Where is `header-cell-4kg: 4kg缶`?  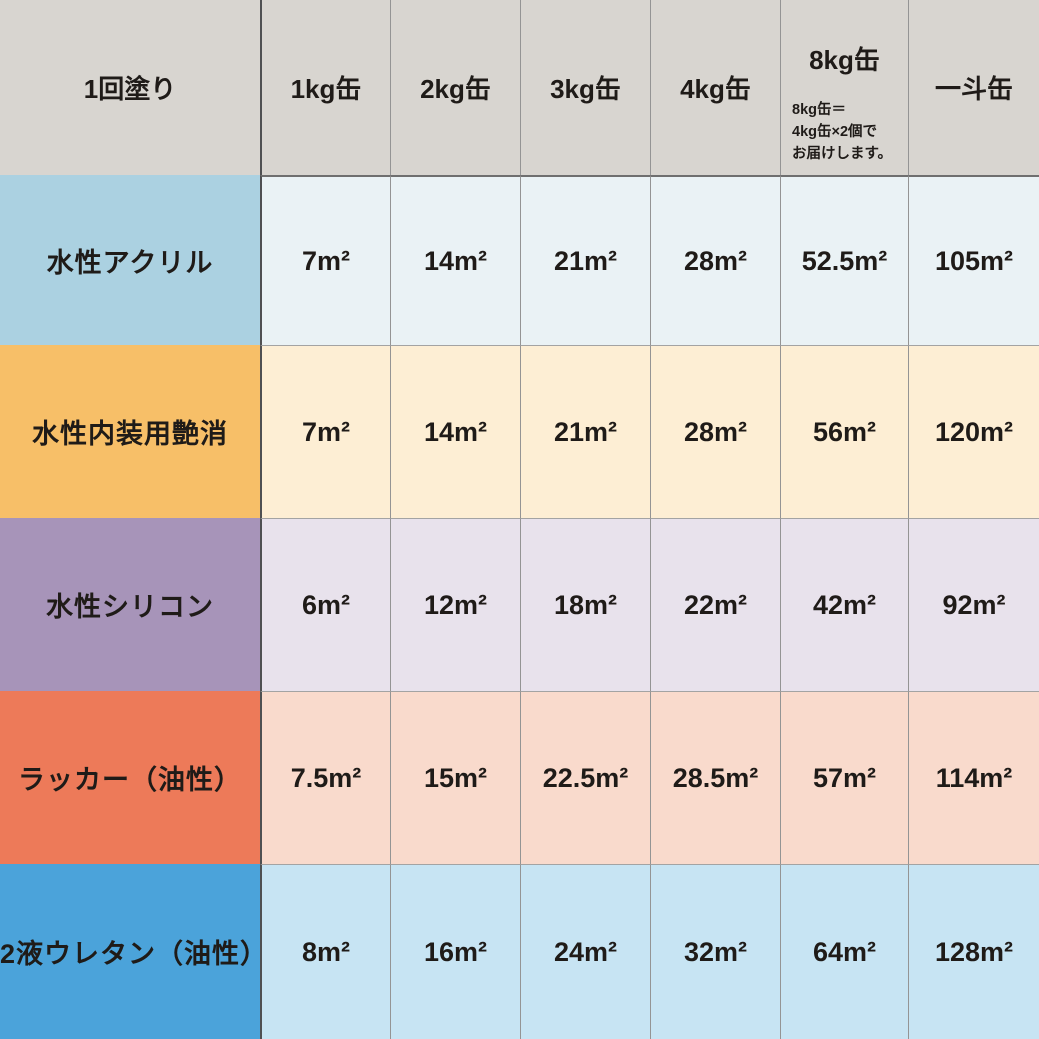
header-cell-4kg: 4kg缶 is located at coordinates (715, 87).